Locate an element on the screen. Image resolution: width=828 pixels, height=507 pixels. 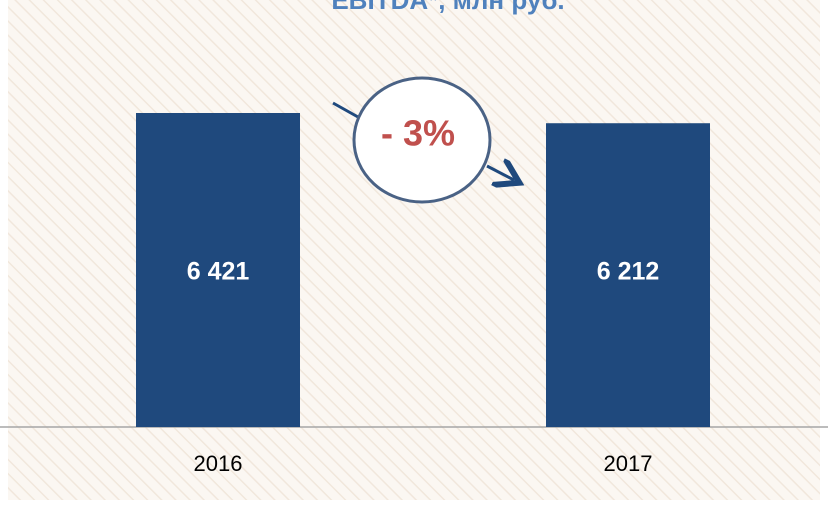
chart-title: EBITDA*, млн руб. is located at coordinates (447, 7).